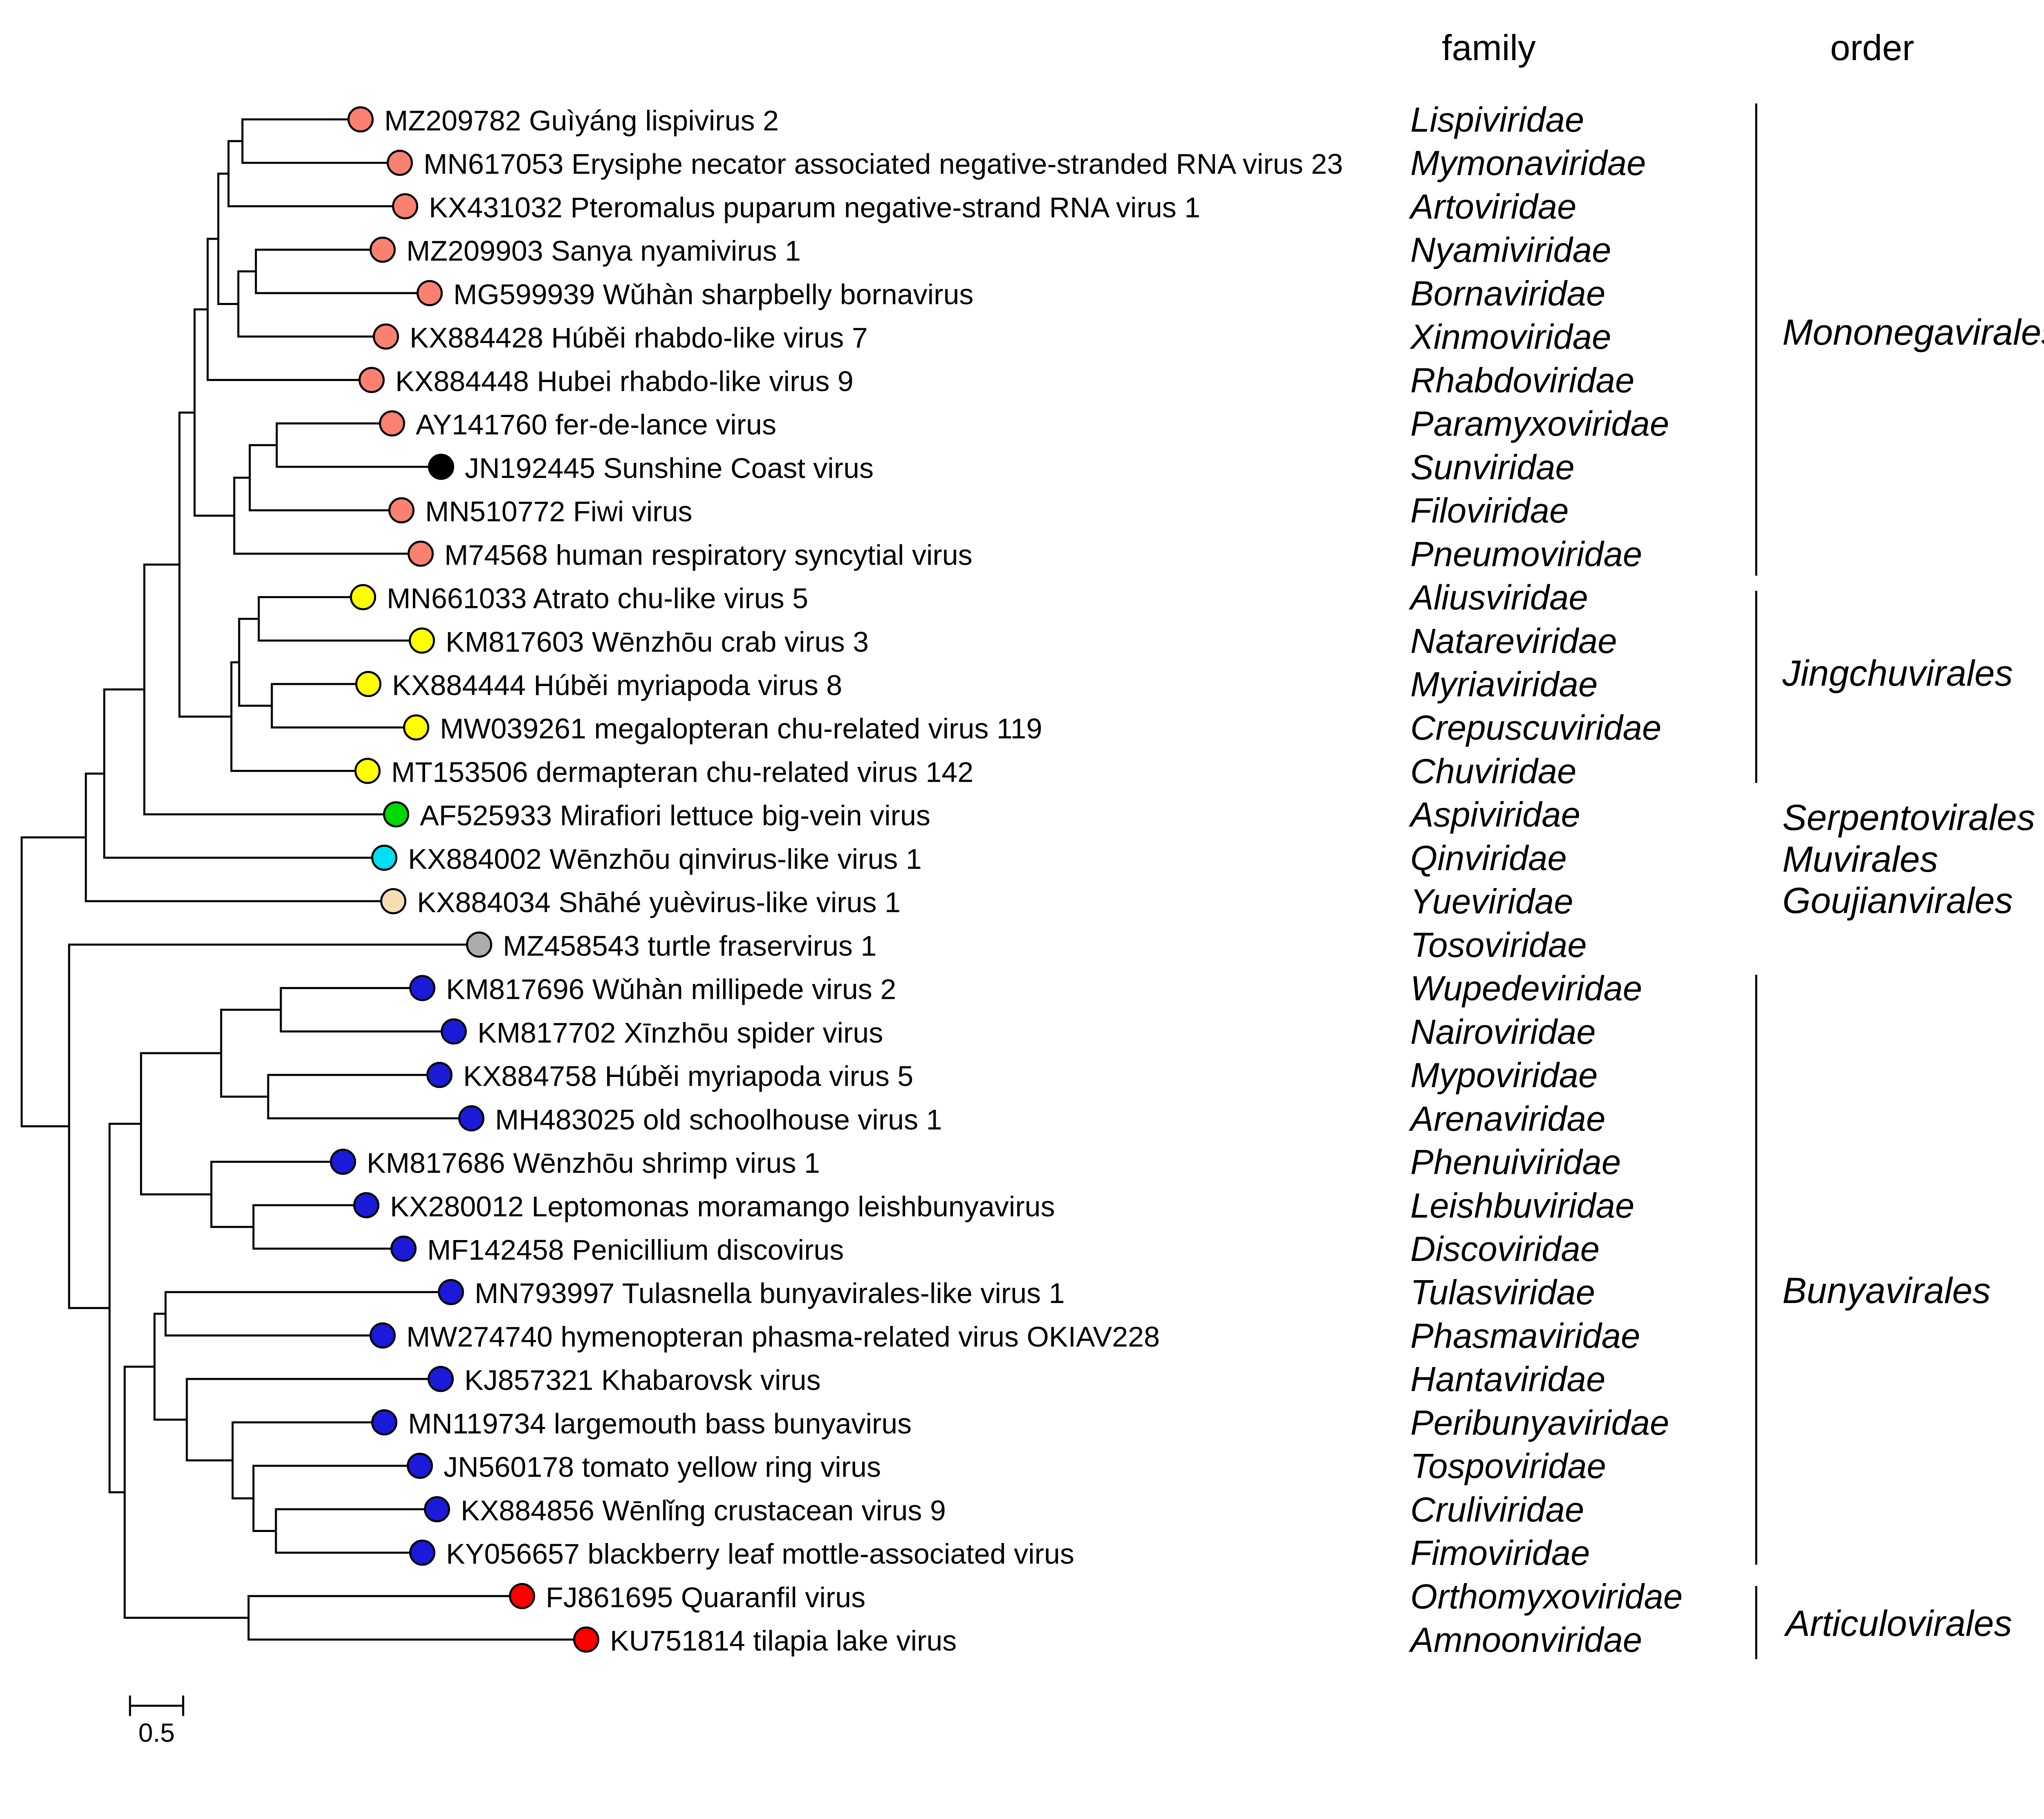 The image size is (2044, 1819). I want to click on svg-text: Peribunyaviridae, so click(1539, 1423).